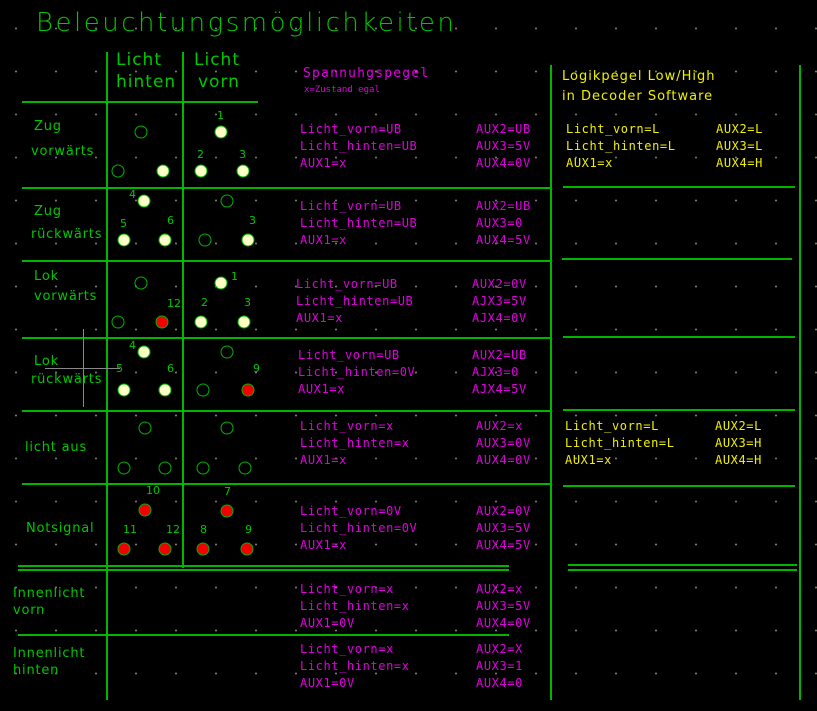  Describe the element at coordinates (612, 426) in the screenshot. I see `logic-value: Licht_vorn=L` at that location.